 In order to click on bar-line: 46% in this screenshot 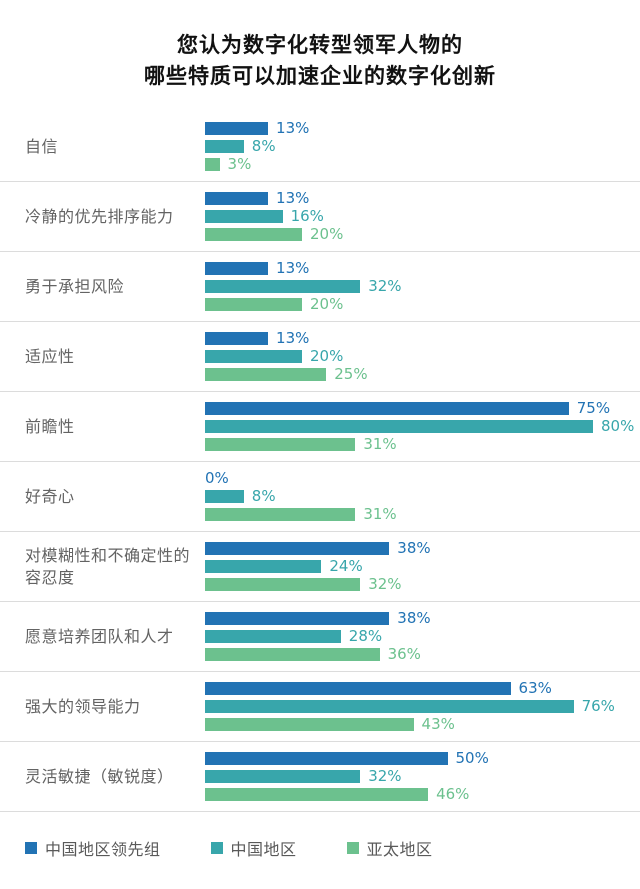, I will do `click(422, 794)`.